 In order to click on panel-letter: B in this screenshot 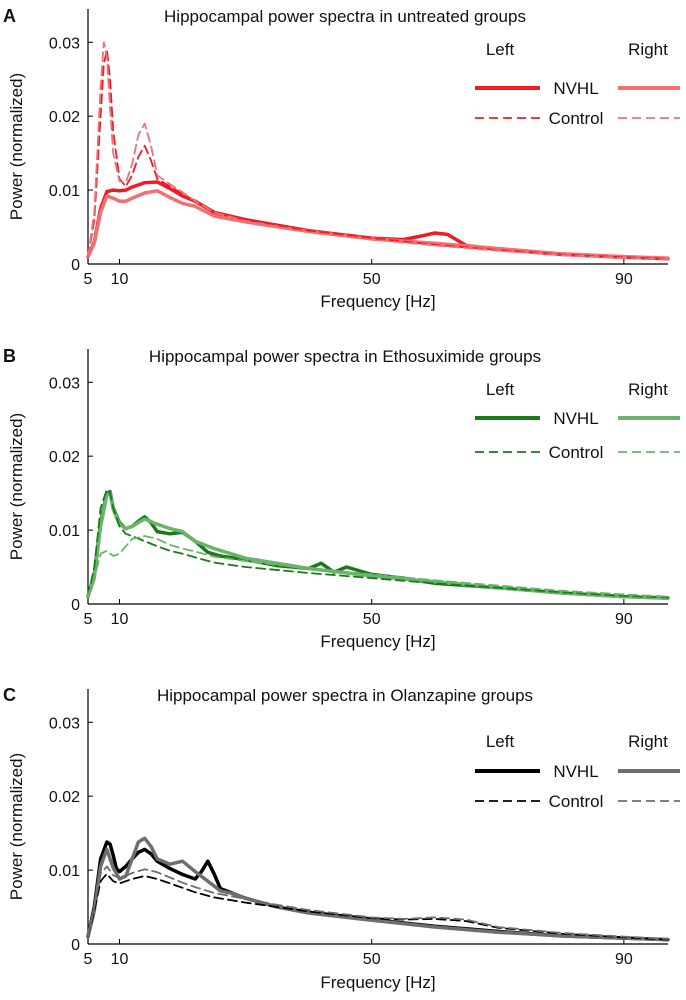, I will do `click(9, 356)`.